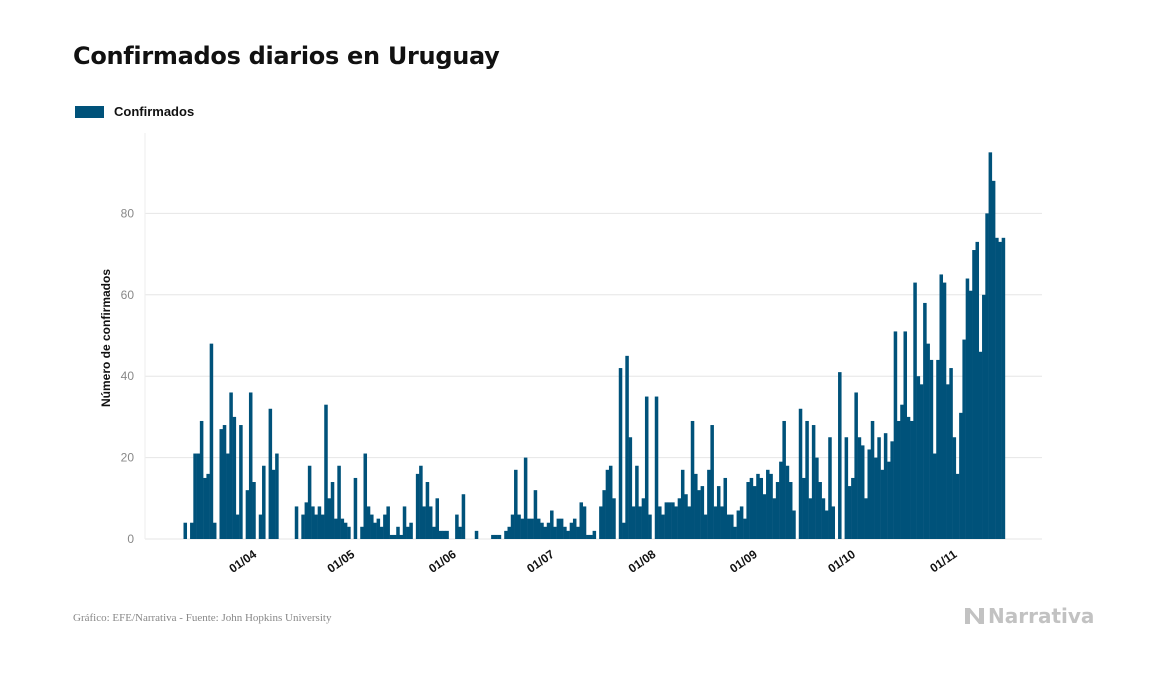 This screenshot has height=674, width=1157. What do you see at coordinates (442, 561) in the screenshot?
I see `x-tick-label: 01/06` at bounding box center [442, 561].